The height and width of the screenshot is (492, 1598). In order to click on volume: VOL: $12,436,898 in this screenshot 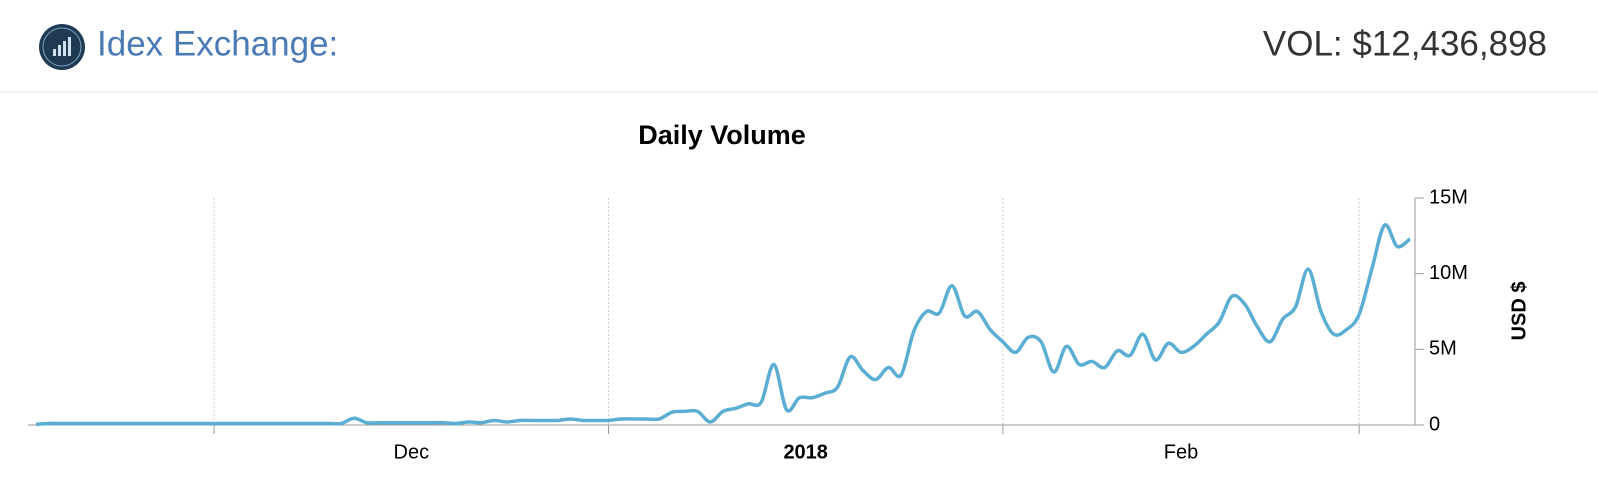, I will do `click(1405, 43)`.